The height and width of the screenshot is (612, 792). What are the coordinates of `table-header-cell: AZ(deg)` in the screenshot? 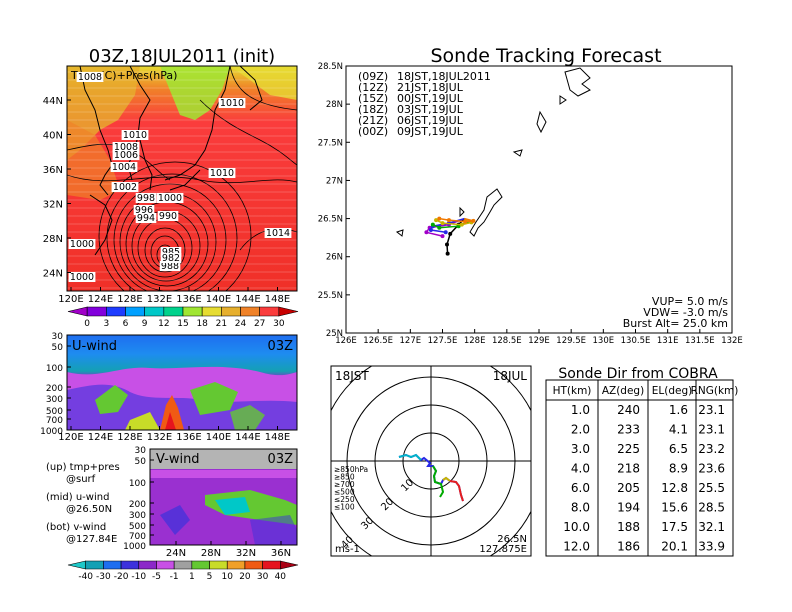 It's located at (623, 391).